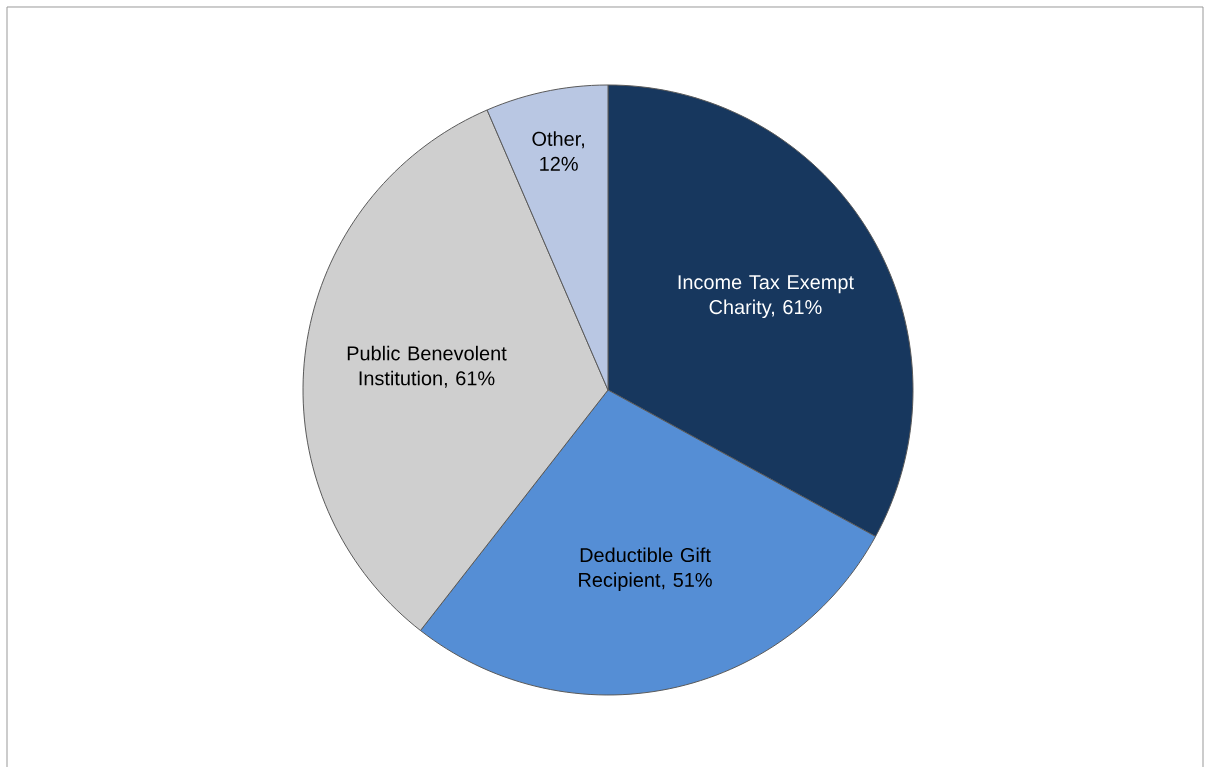 The image size is (1205, 767). What do you see at coordinates (766, 297) in the screenshot?
I see `slice-label: Income Tax Exempt Charity, 61%` at bounding box center [766, 297].